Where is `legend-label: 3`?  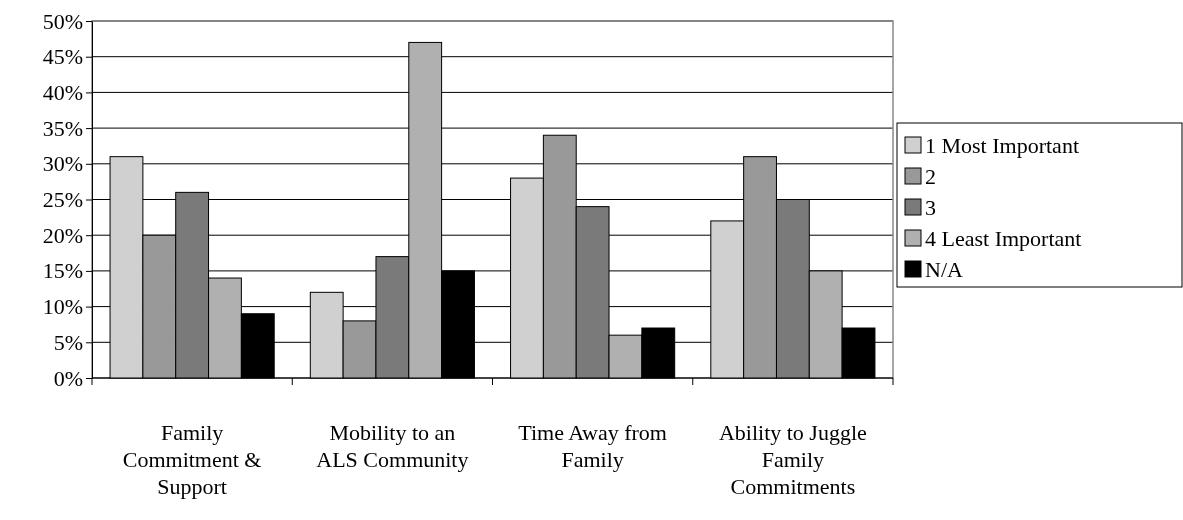 legend-label: 3 is located at coordinates (930, 207).